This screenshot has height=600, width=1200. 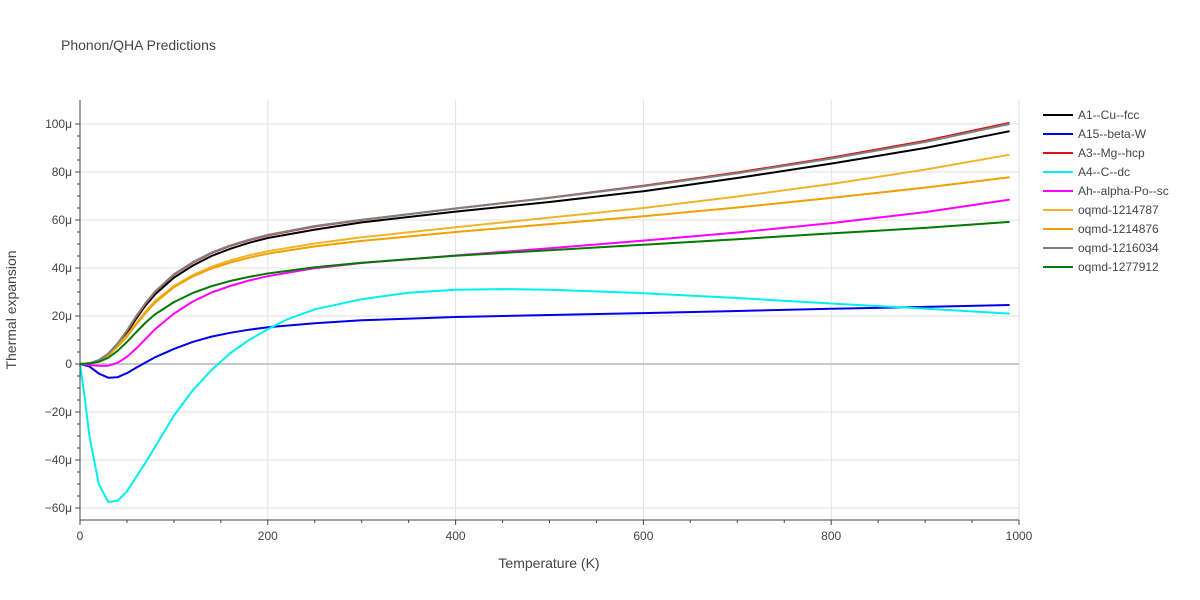 What do you see at coordinates (80, 536) in the screenshot?
I see `x-tick-label: 0` at bounding box center [80, 536].